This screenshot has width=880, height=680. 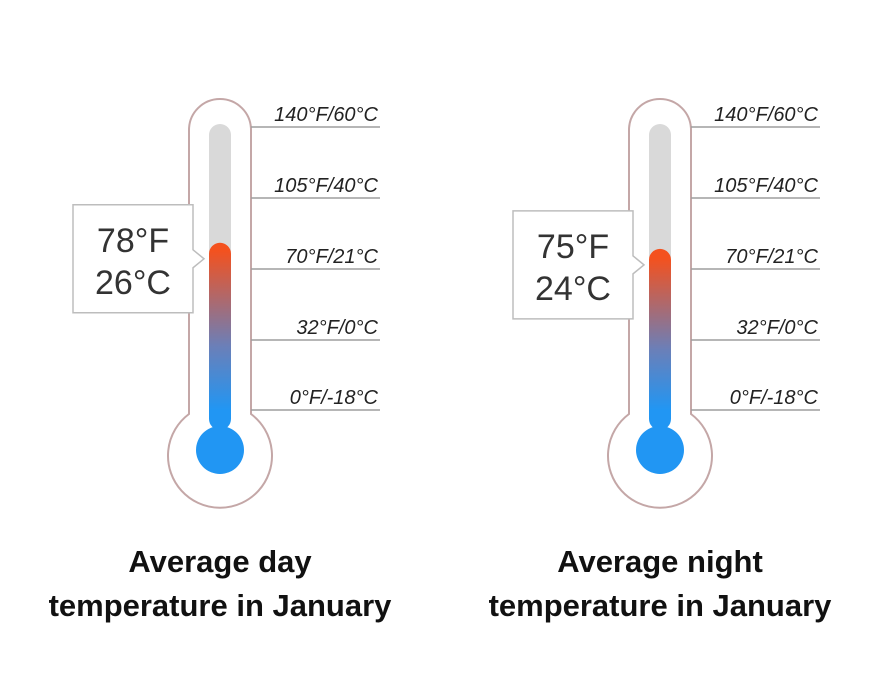 What do you see at coordinates (326, 186) in the screenshot?
I see `day-tick-label: 105°F/40°C` at bounding box center [326, 186].